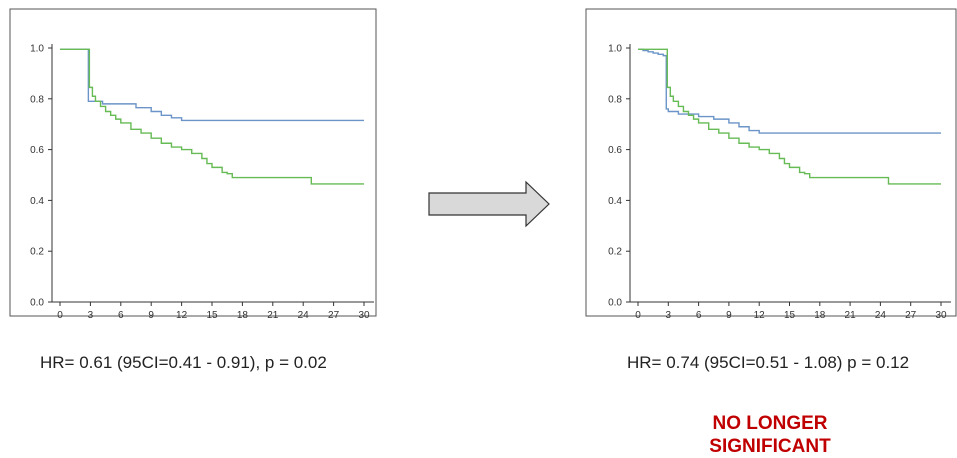 This screenshot has width=957, height=458. Describe the element at coordinates (615, 303) in the screenshot. I see `right-y-tick-label: 0.0` at that location.